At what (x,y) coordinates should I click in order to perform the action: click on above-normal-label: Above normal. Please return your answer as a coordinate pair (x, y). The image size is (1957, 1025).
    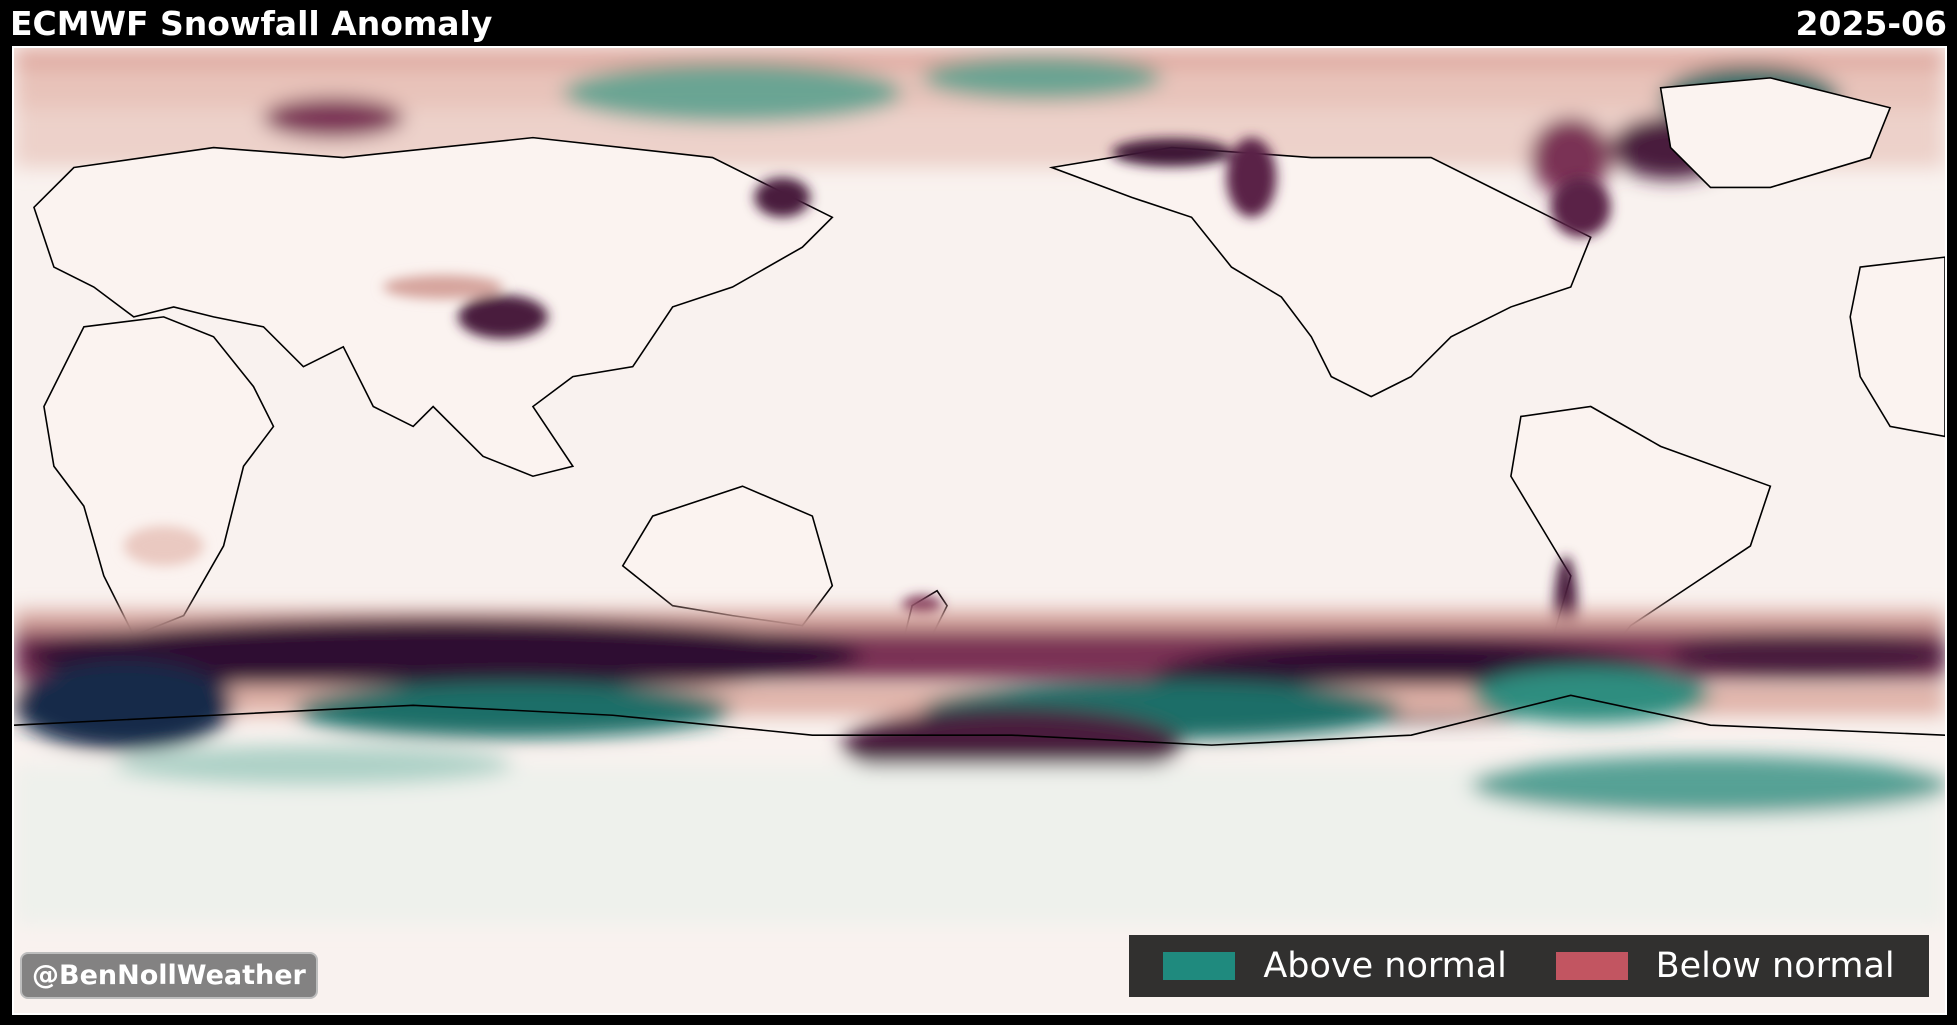
    Looking at the image, I should click on (1385, 966).